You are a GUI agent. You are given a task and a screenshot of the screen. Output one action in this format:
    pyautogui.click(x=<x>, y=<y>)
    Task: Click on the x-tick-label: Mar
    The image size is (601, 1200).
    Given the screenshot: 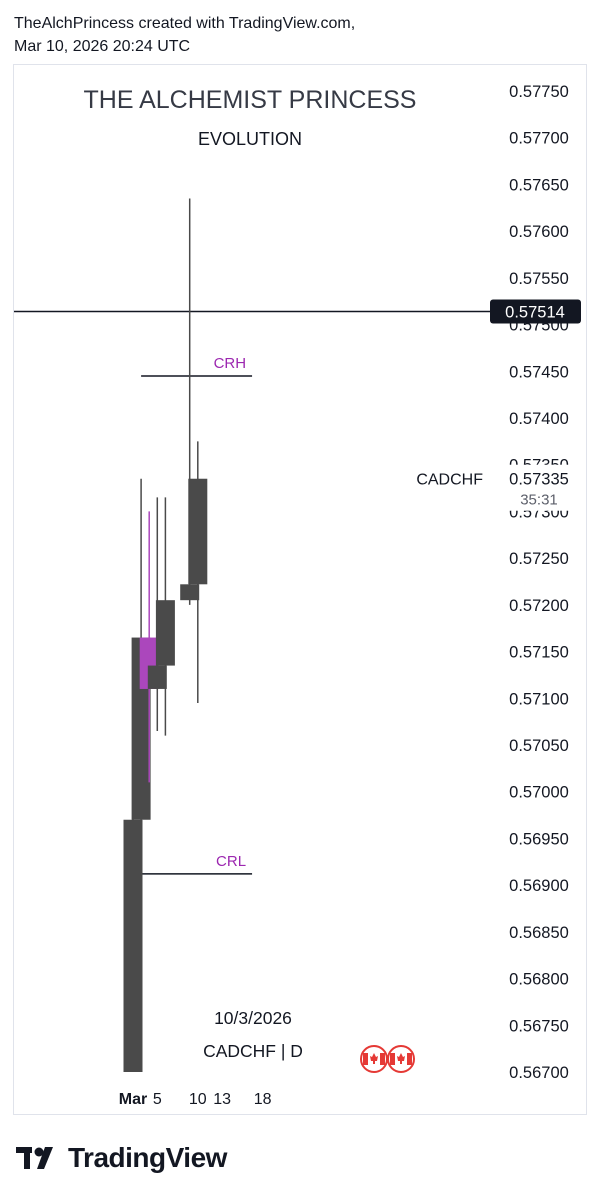 What is the action you would take?
    pyautogui.click(x=133, y=1099)
    